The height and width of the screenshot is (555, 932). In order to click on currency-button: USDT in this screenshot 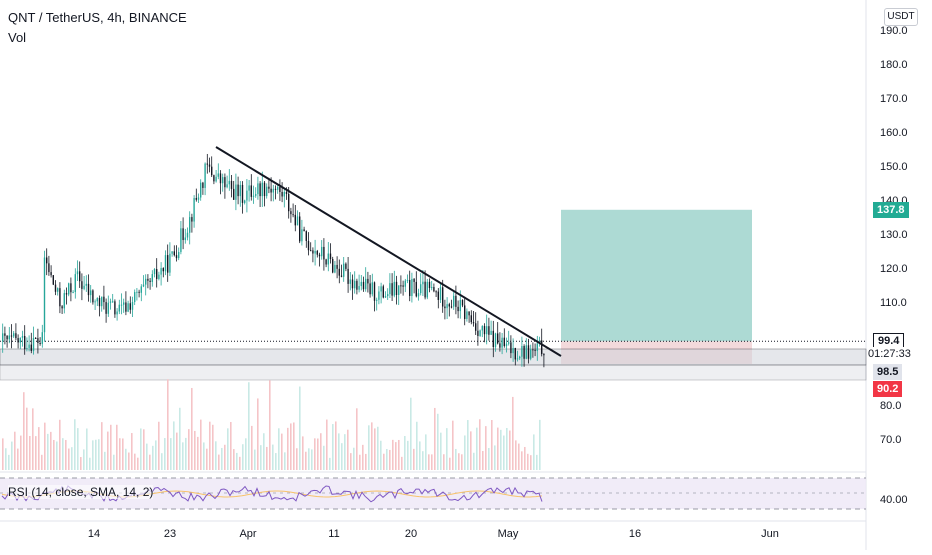, I will do `click(901, 17)`.